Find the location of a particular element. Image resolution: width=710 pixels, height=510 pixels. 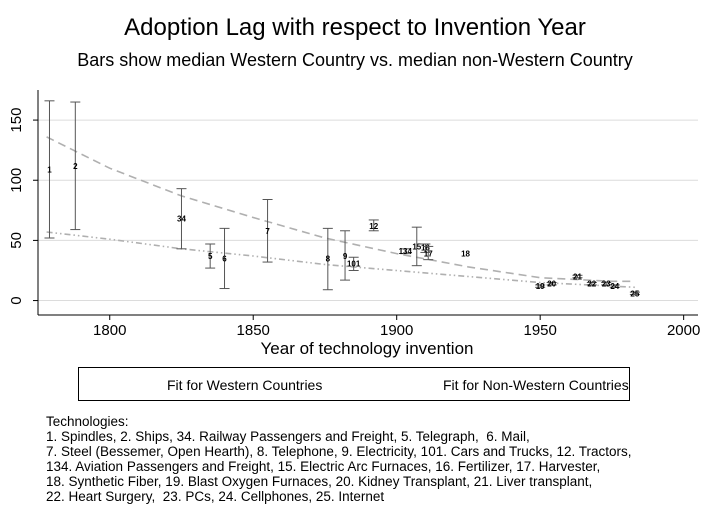

point-label: 5 is located at coordinates (210, 256).